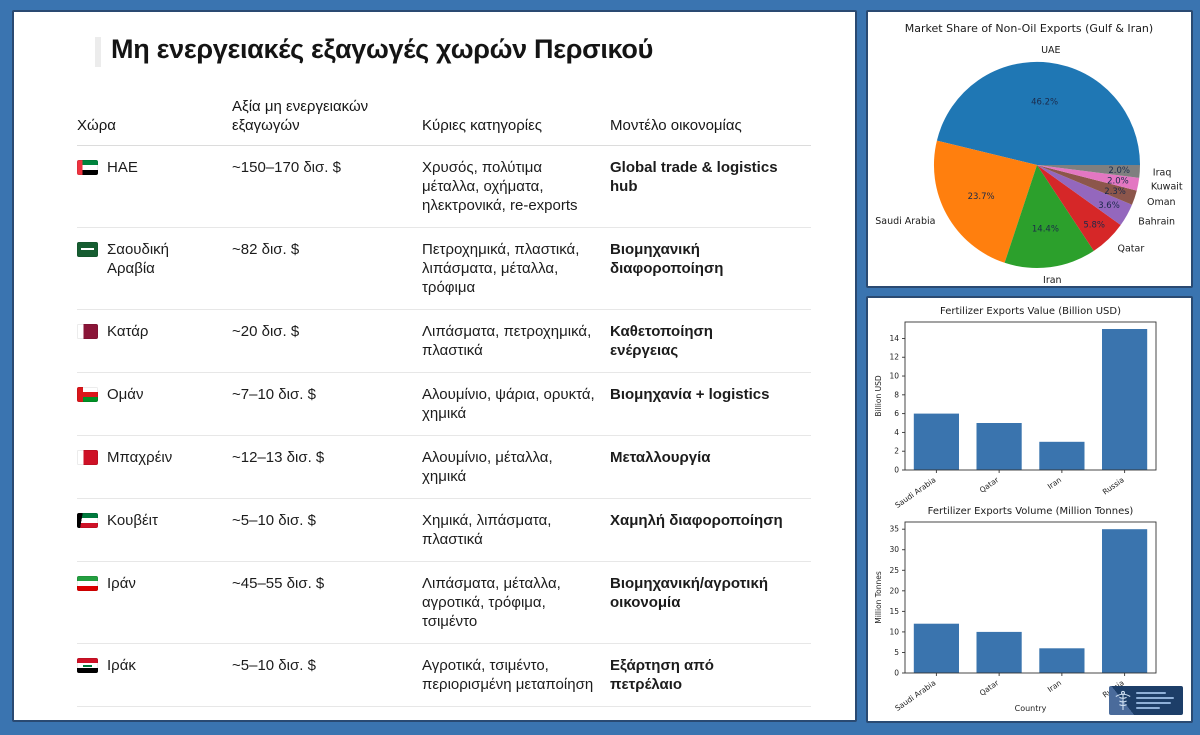 The image size is (1200, 735). What do you see at coordinates (689, 593) in the screenshot?
I see `model-cell: Βιομηχανική/αγροτική οικονομία` at bounding box center [689, 593].